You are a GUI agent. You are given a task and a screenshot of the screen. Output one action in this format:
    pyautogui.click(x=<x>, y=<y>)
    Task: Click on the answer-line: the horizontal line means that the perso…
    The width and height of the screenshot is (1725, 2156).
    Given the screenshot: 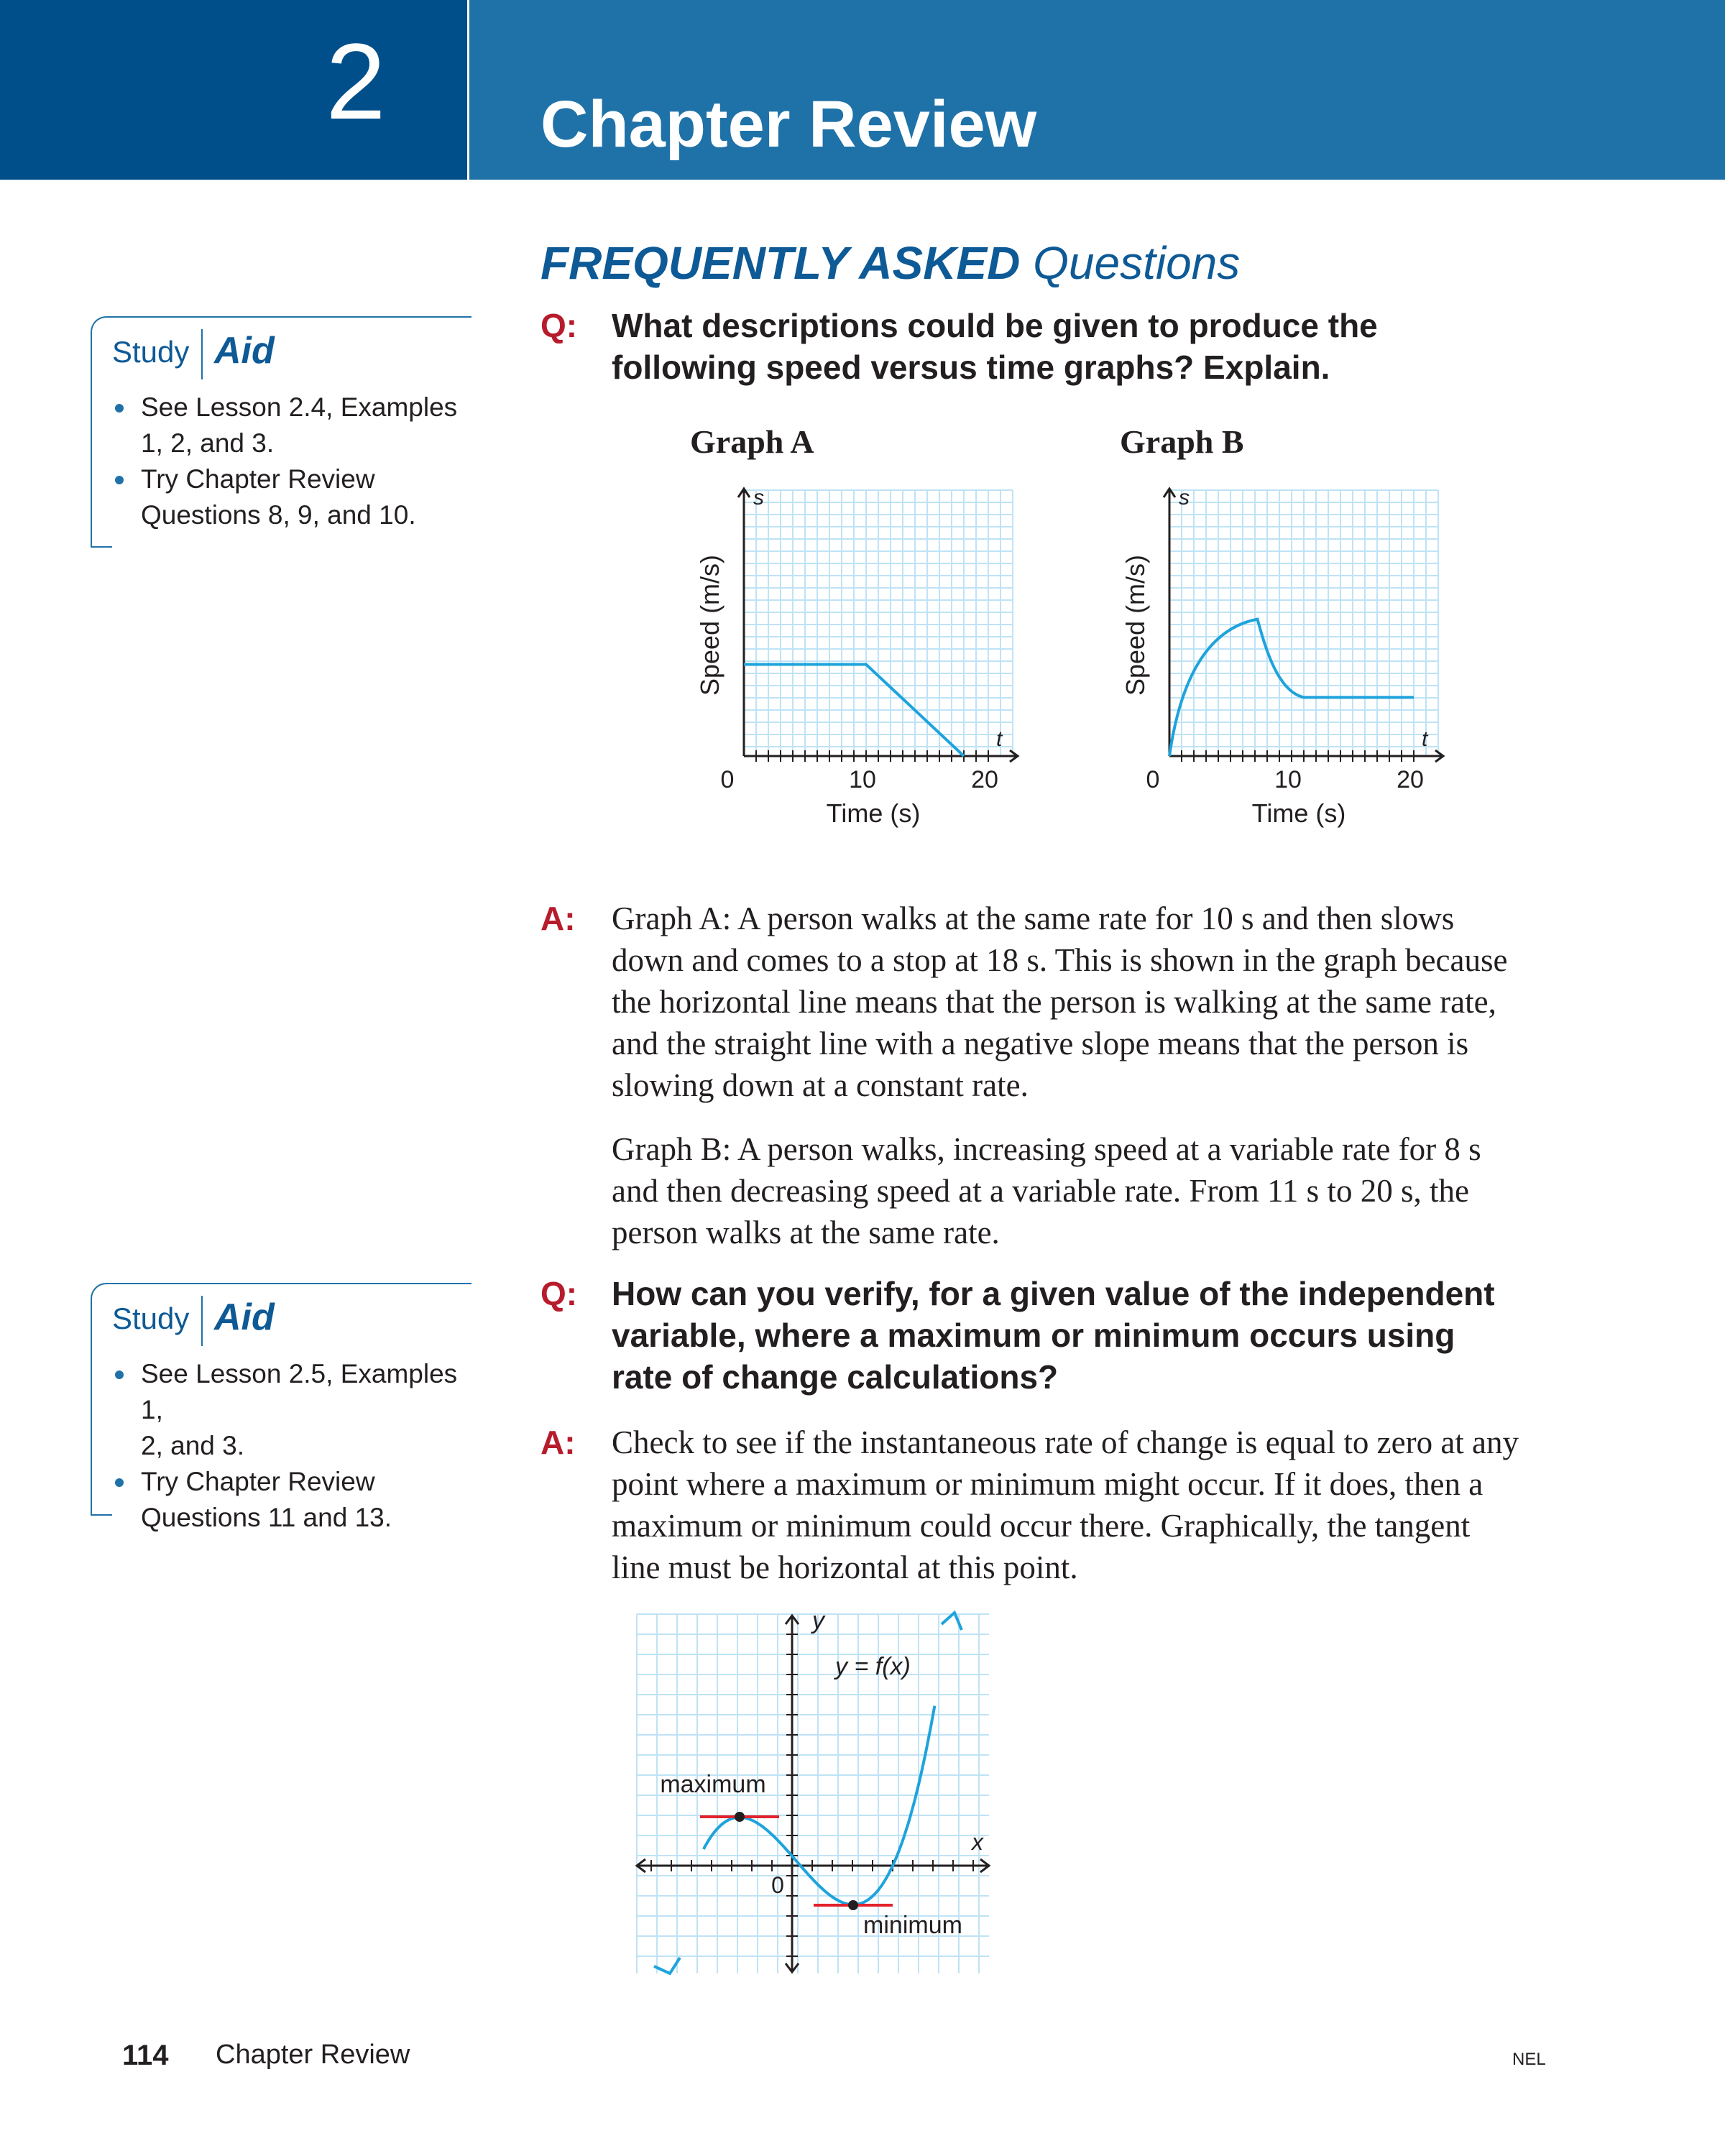 What is the action you would take?
    pyautogui.click(x=1054, y=1002)
    